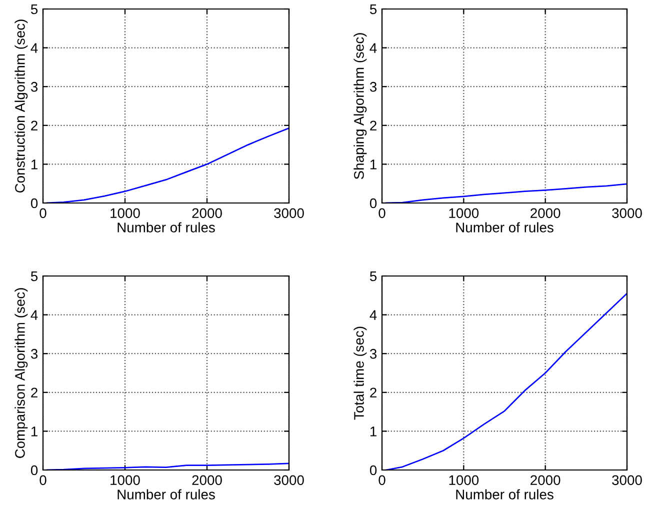 This screenshot has width=662, height=506. I want to click on y-axis-title: Shaping Algorithm (sec), so click(360, 106).